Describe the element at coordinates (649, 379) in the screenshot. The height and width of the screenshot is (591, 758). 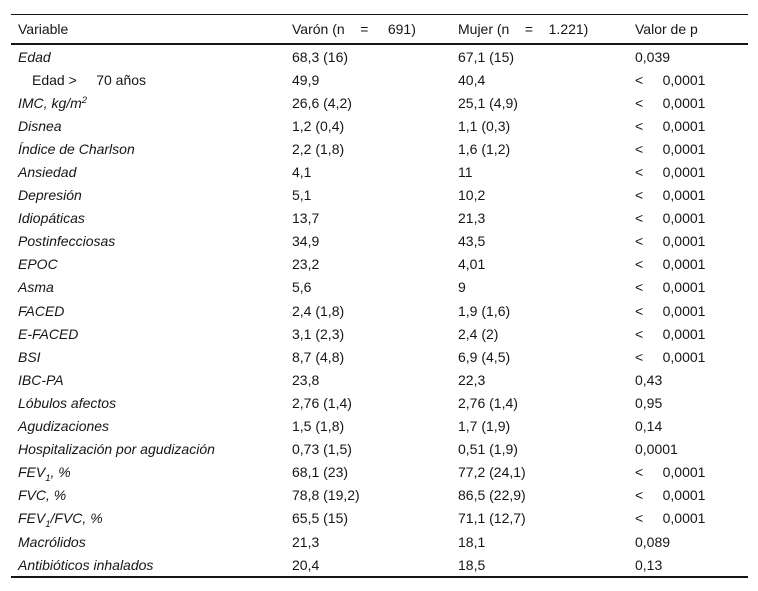
I see `p-value-cell: 0,43` at that location.